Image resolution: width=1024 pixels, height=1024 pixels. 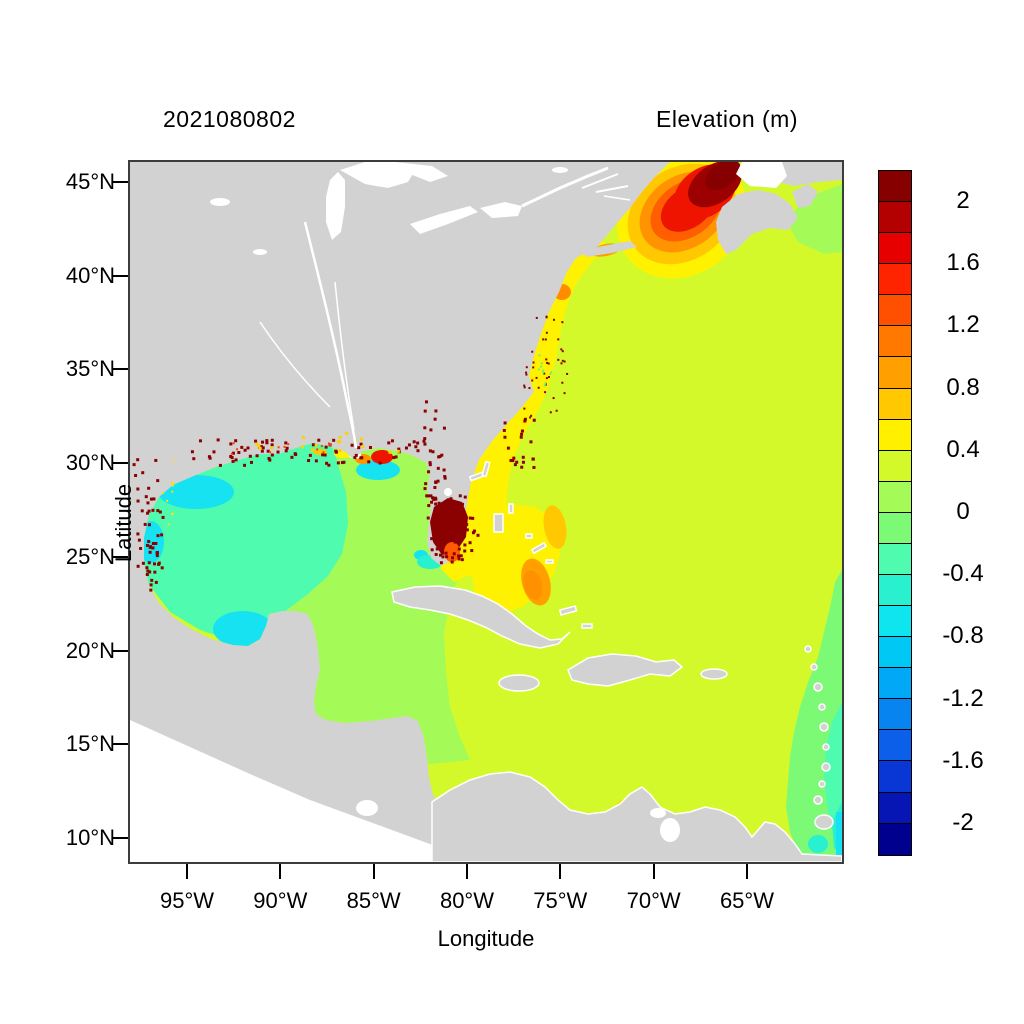 What do you see at coordinates (727, 119) in the screenshot?
I see `colorbar-title: Elevation (m)` at bounding box center [727, 119].